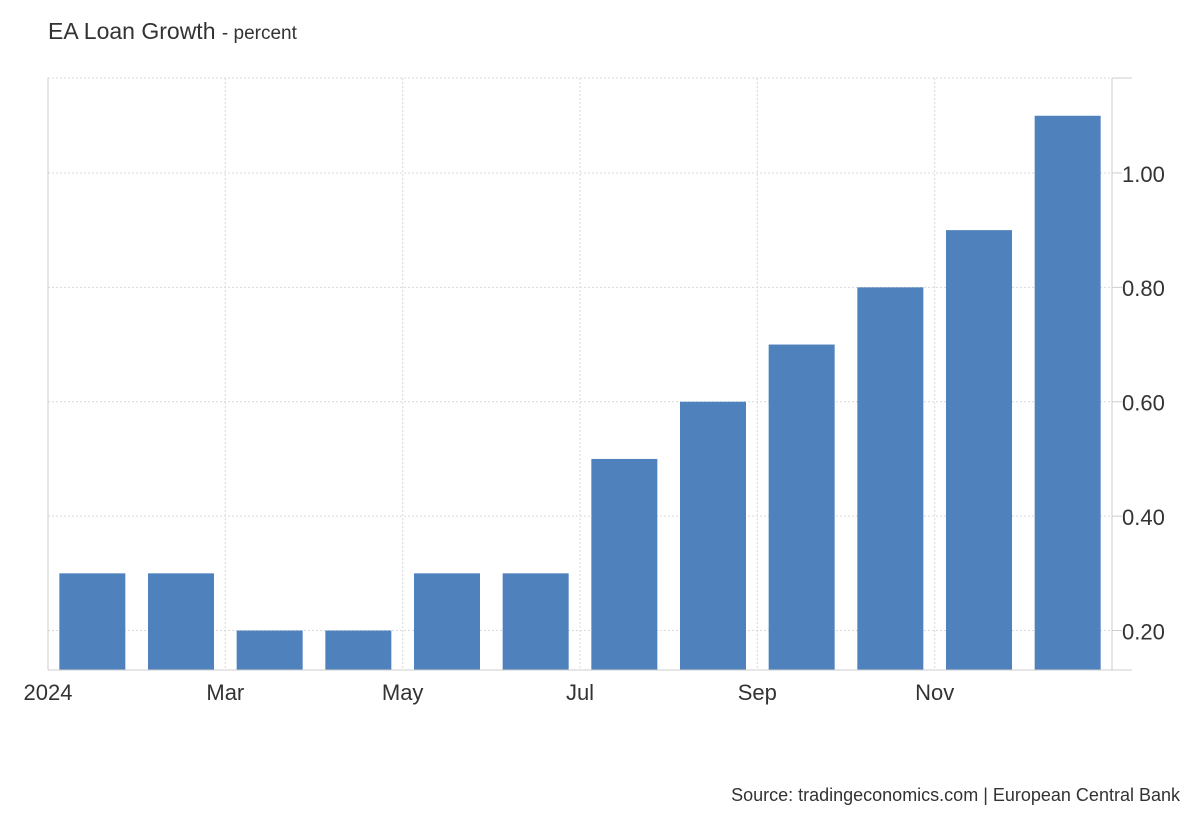 The height and width of the screenshot is (820, 1200). What do you see at coordinates (1143, 174) in the screenshot?
I see `y-tick-label: 1.00` at bounding box center [1143, 174].